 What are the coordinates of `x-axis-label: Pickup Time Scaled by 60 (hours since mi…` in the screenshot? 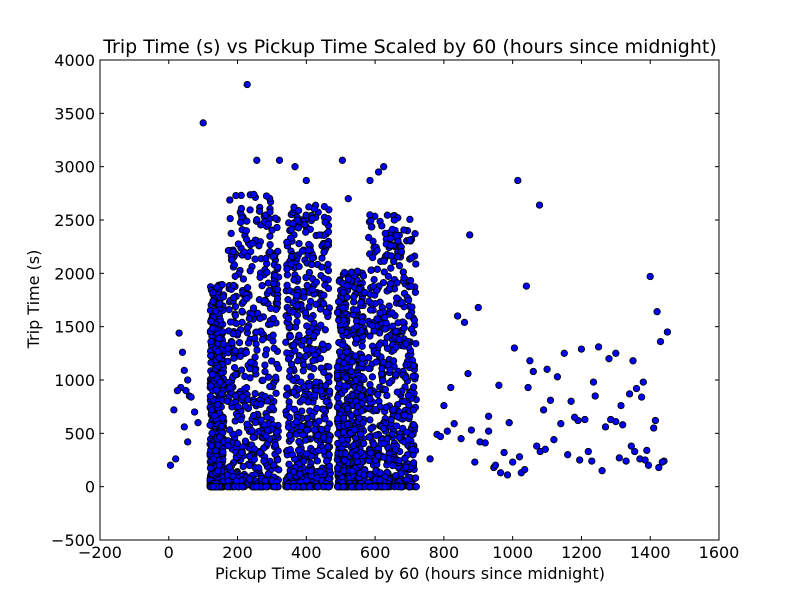 It's located at (410, 573).